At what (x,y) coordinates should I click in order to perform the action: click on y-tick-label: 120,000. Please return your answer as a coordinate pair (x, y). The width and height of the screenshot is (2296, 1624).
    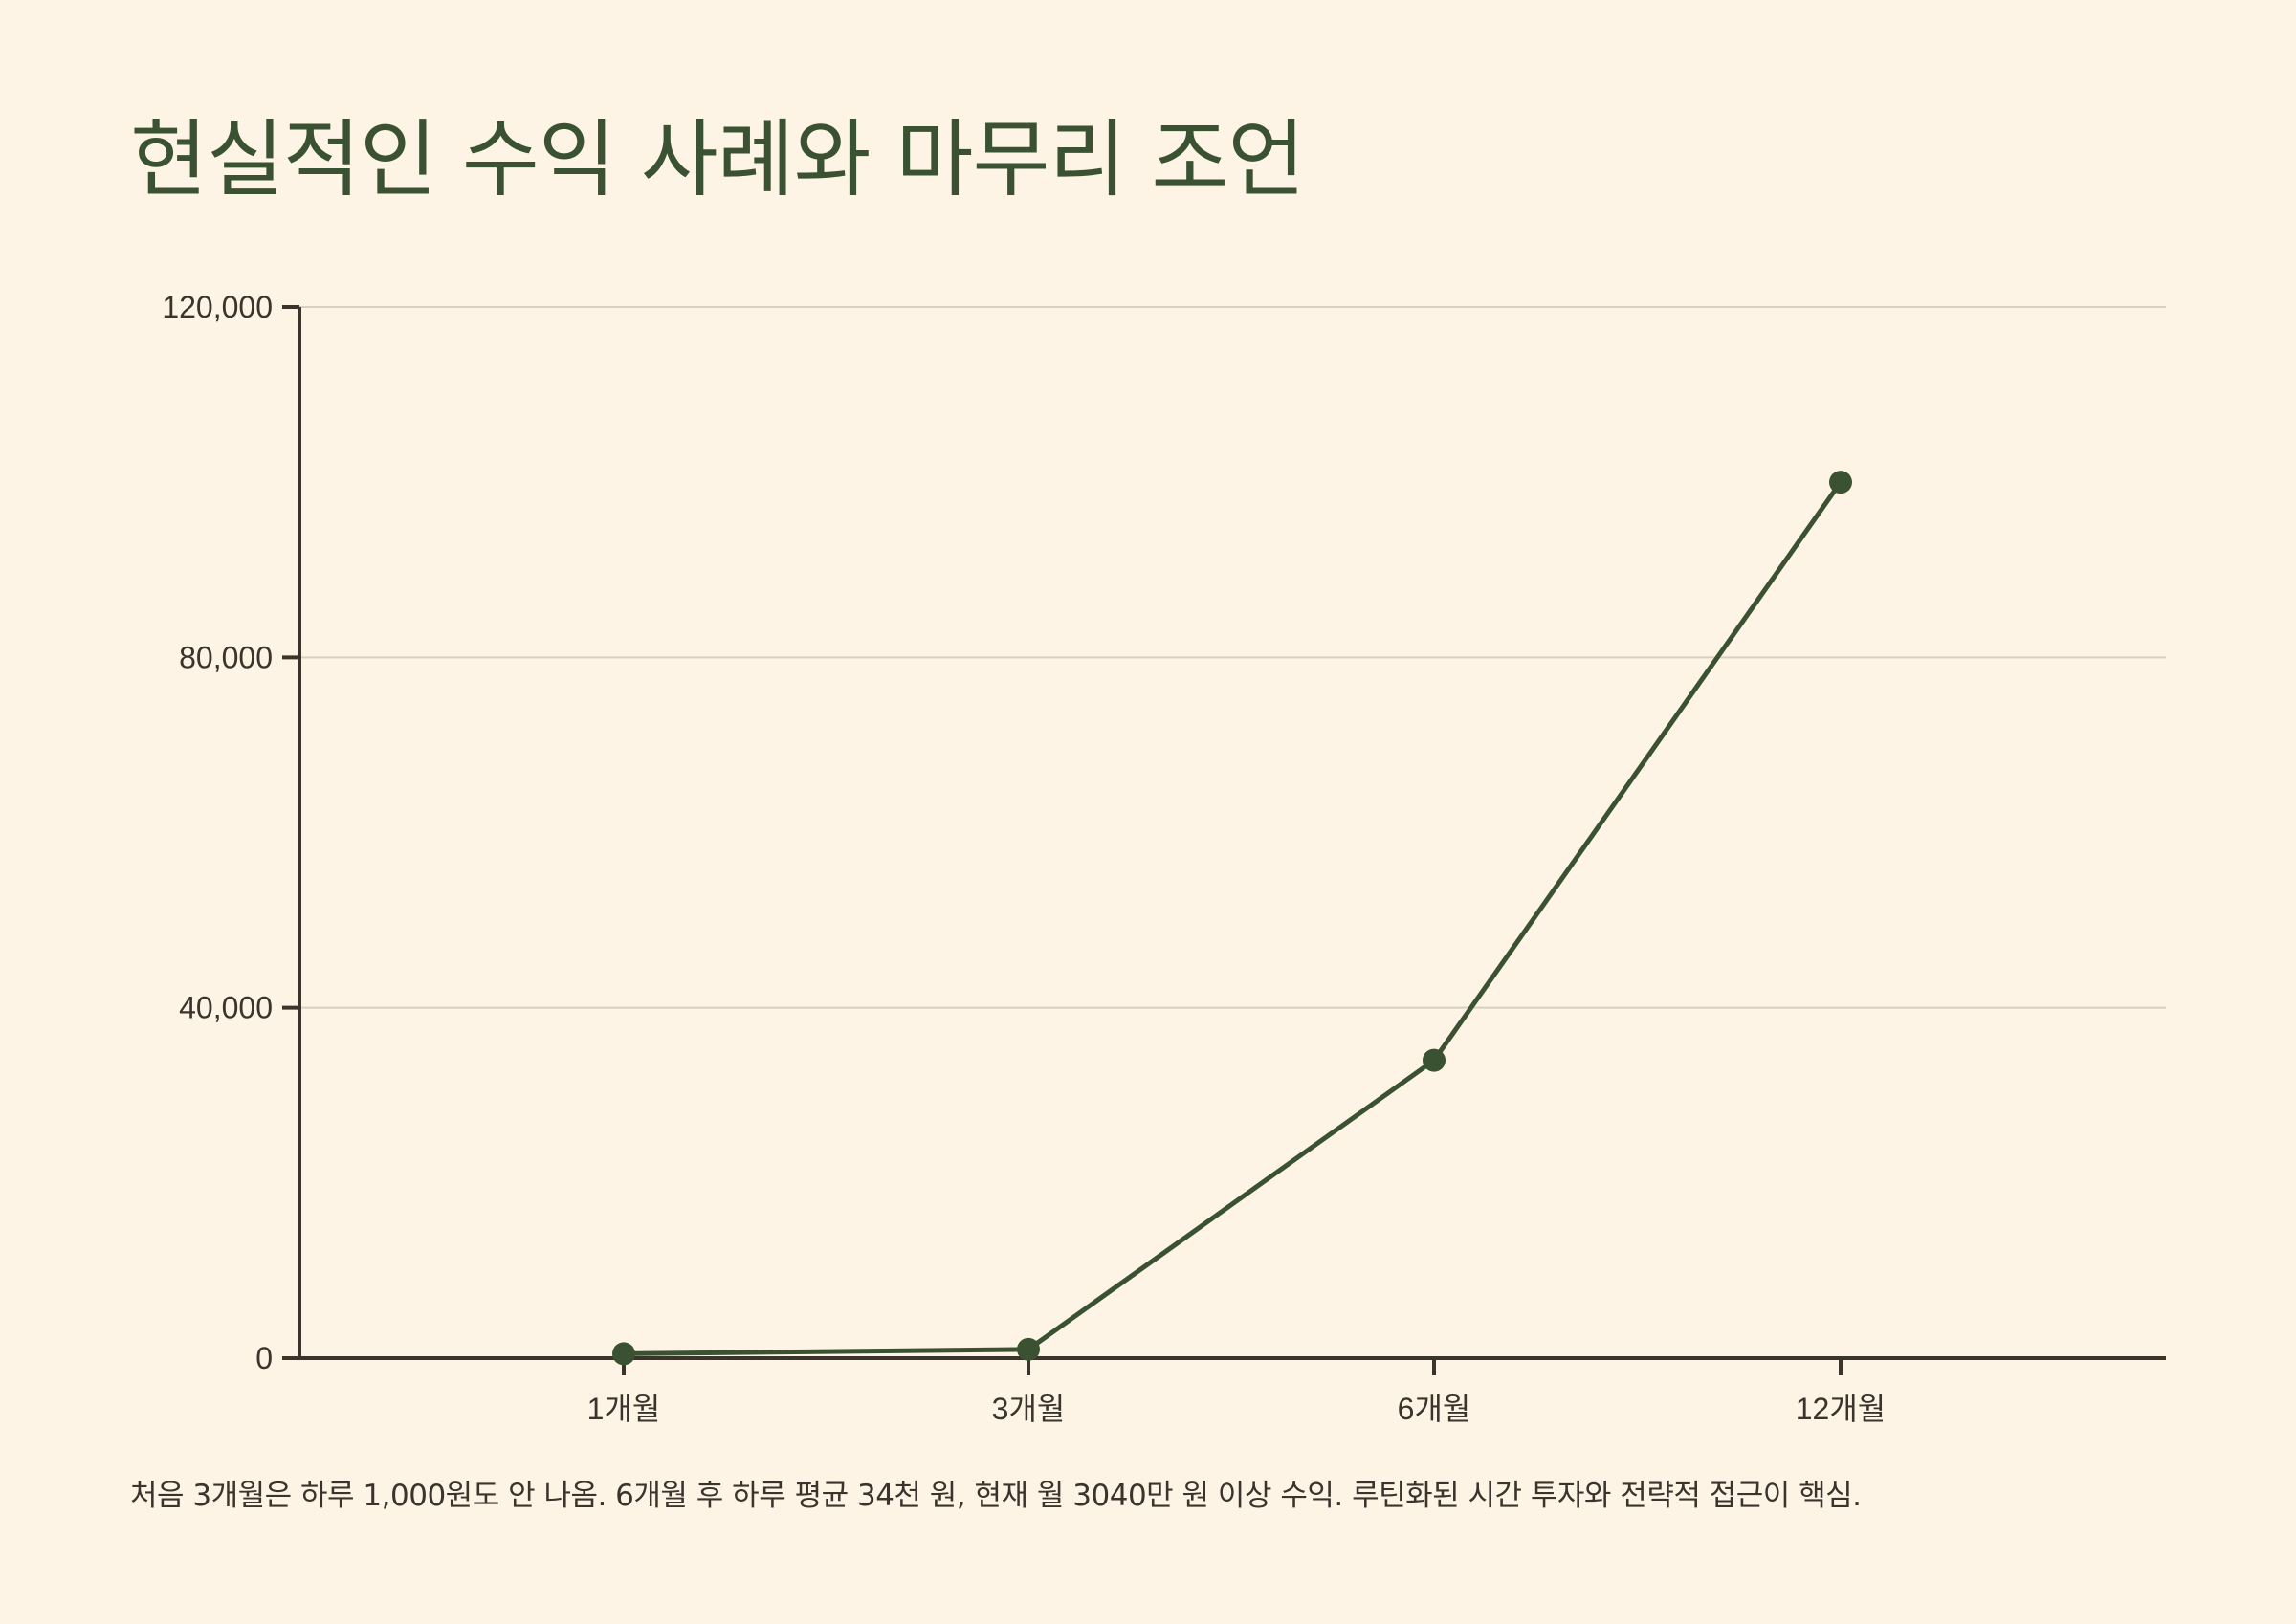
    Looking at the image, I should click on (217, 307).